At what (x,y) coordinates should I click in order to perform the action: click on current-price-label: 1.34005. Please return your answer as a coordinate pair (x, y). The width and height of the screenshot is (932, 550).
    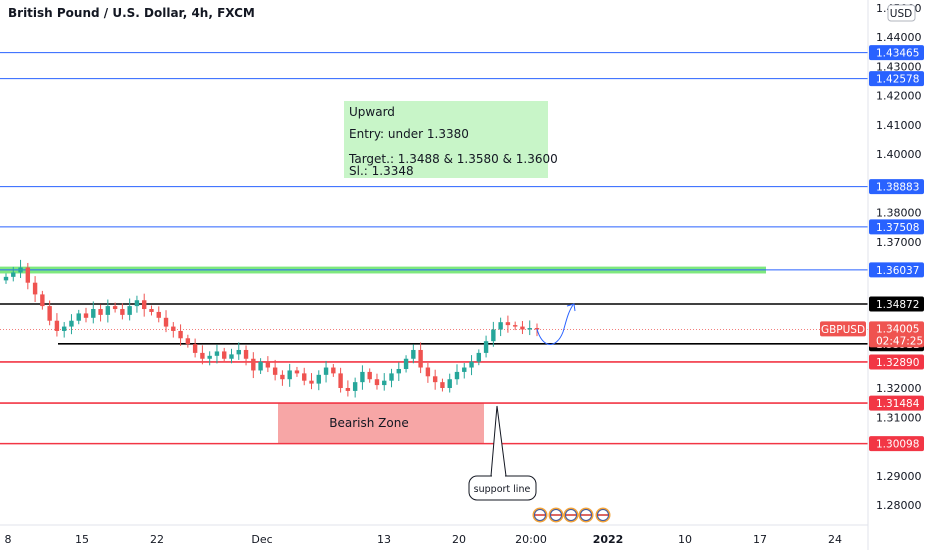
    Looking at the image, I should click on (897, 329).